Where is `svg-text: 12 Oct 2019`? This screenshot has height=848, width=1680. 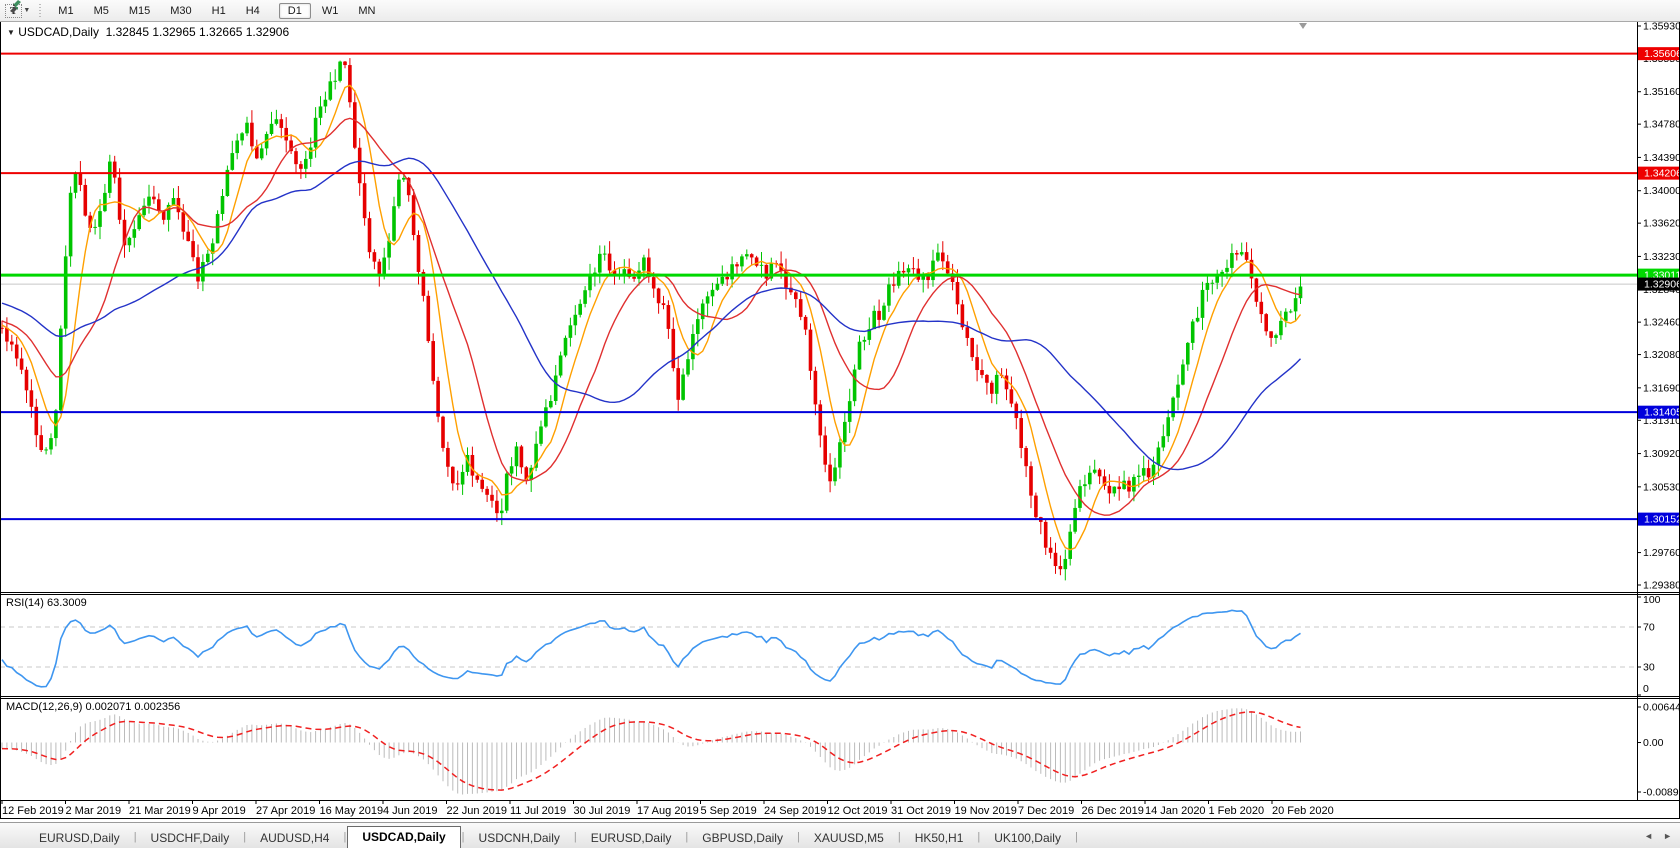
svg-text: 12 Oct 2019 is located at coordinates (858, 811).